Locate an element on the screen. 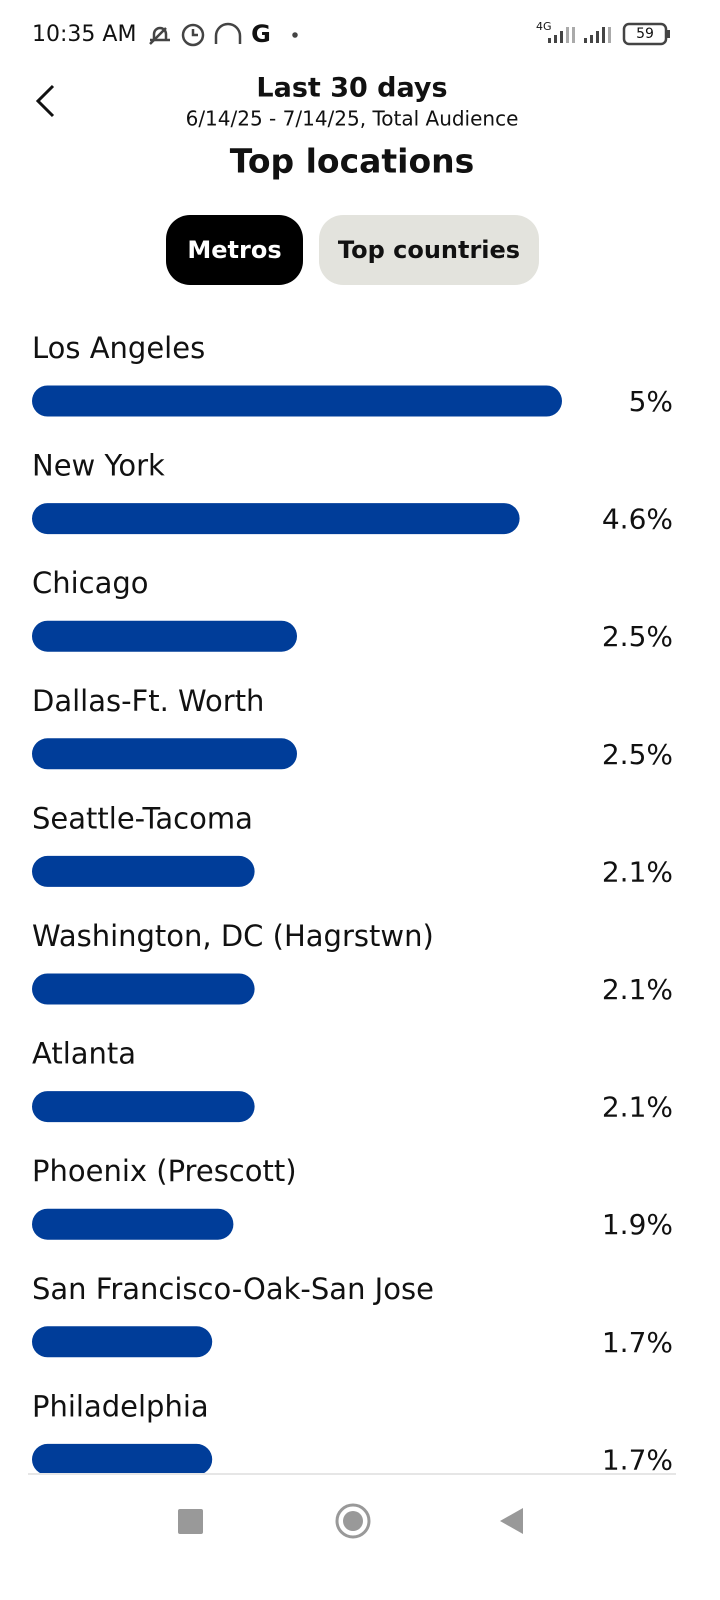 The width and height of the screenshot is (720, 1600). nav-home-dot is located at coordinates (353, 1521).